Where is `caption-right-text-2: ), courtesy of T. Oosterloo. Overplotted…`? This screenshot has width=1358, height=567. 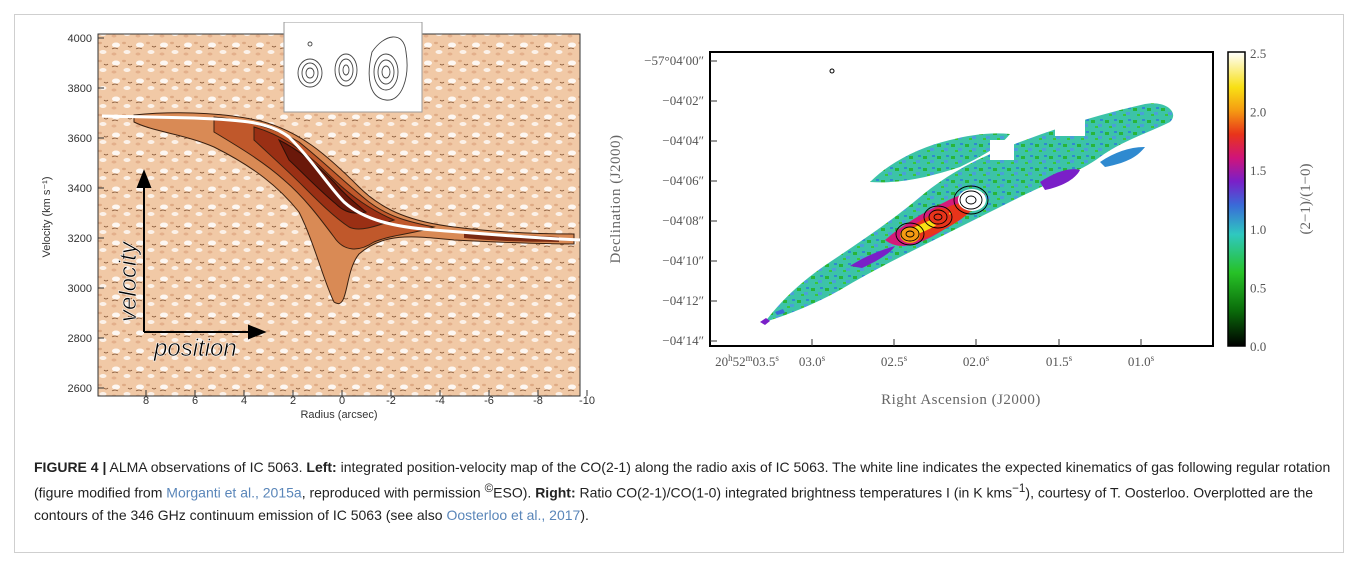
caption-right-text-2: ), courtesy of T. Oosterloo. Overplotted… is located at coordinates (674, 503).